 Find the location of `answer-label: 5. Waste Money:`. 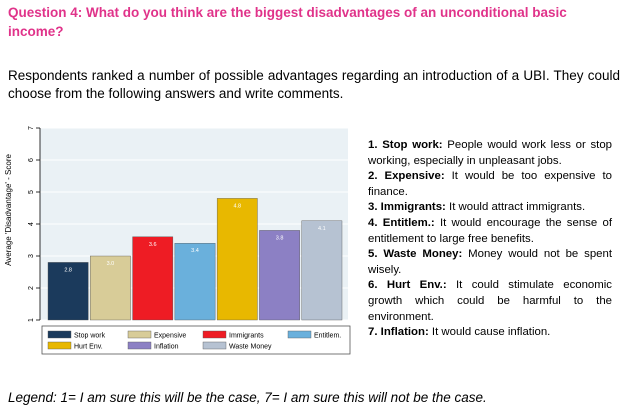

answer-label: 5. Waste Money: is located at coordinates (415, 254).